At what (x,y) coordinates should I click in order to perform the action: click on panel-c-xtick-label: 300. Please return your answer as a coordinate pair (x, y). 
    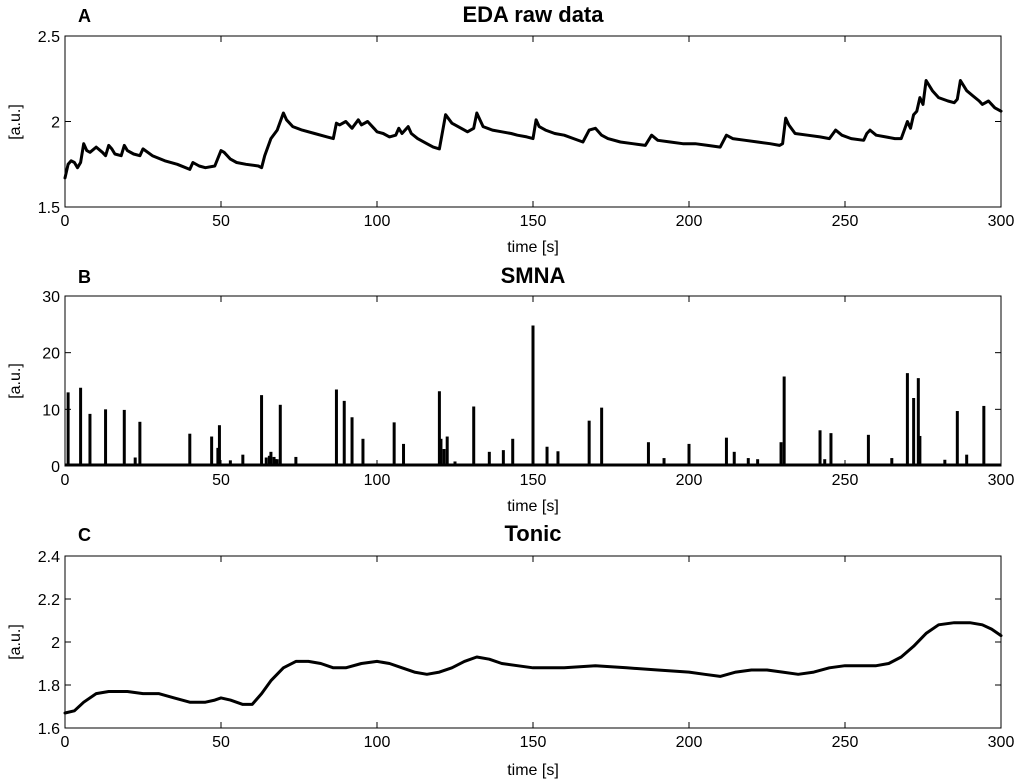
    Looking at the image, I should click on (1001, 742).